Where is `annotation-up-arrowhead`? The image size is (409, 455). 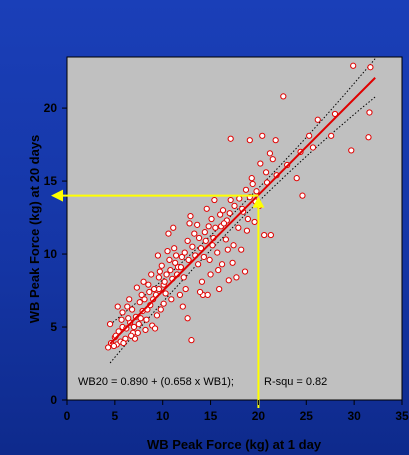
annotation-up-arrowhead is located at coordinates (258, 202).